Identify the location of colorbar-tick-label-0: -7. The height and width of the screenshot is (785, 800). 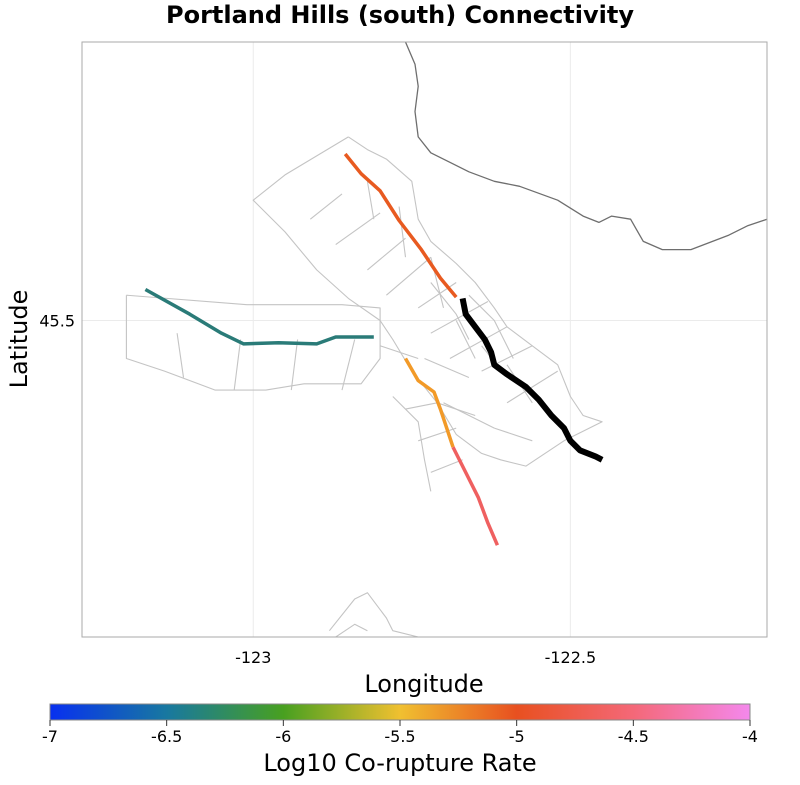
(50, 736).